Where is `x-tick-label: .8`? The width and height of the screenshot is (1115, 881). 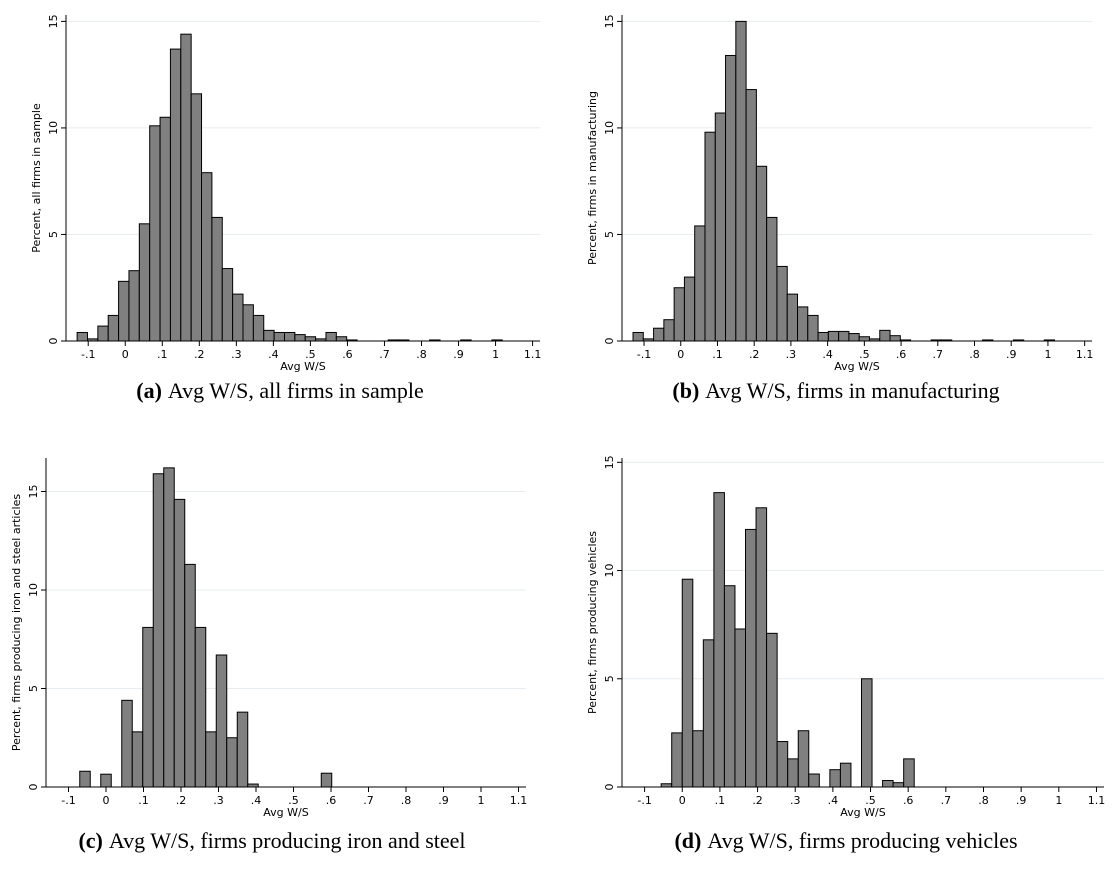
x-tick-label: .8 is located at coordinates (406, 800).